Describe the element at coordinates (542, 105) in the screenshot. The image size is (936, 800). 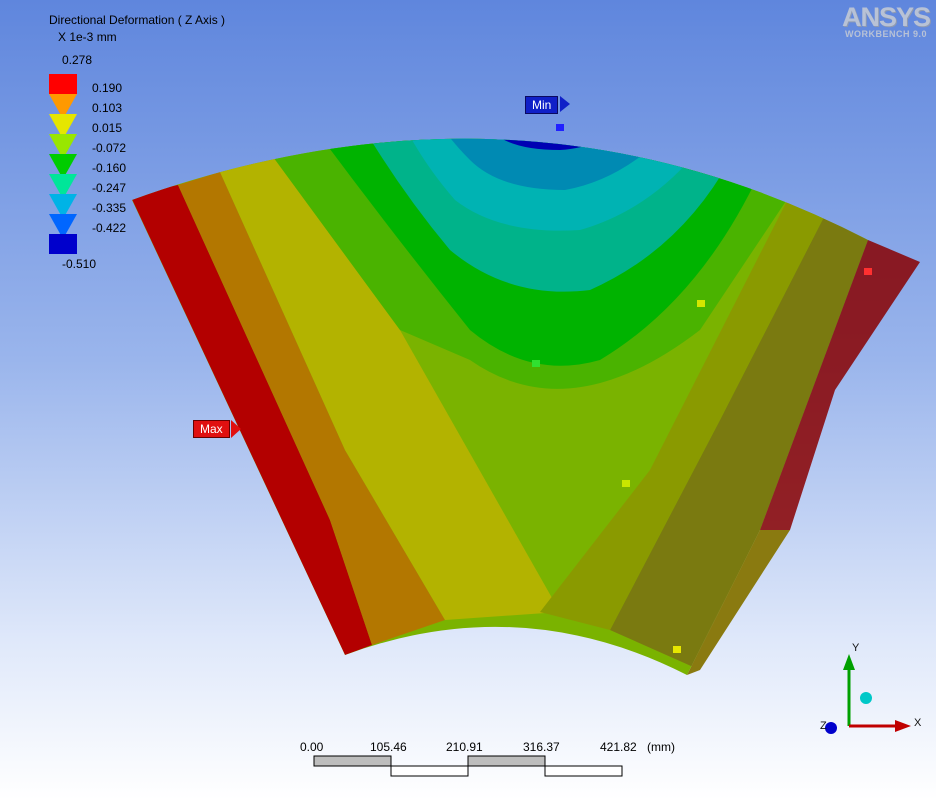
I see `min-probe-label: Min` at that location.